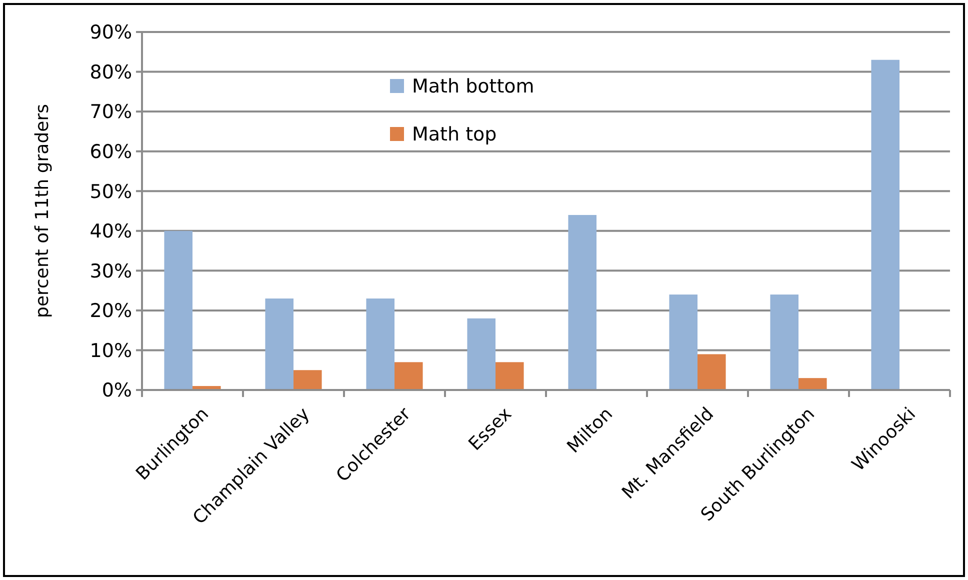  Describe the element at coordinates (111, 112) in the screenshot. I see `y-tick-label: 70%` at that location.